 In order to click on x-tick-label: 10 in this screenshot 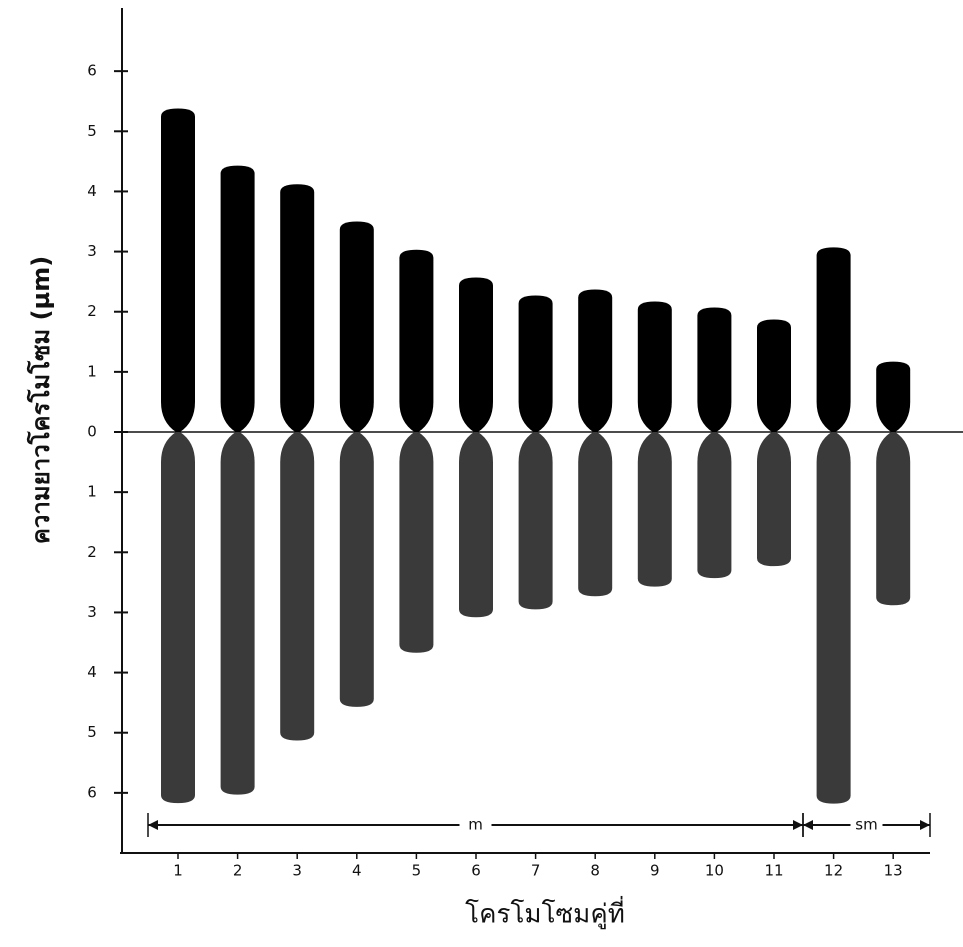, I will do `click(714, 871)`.